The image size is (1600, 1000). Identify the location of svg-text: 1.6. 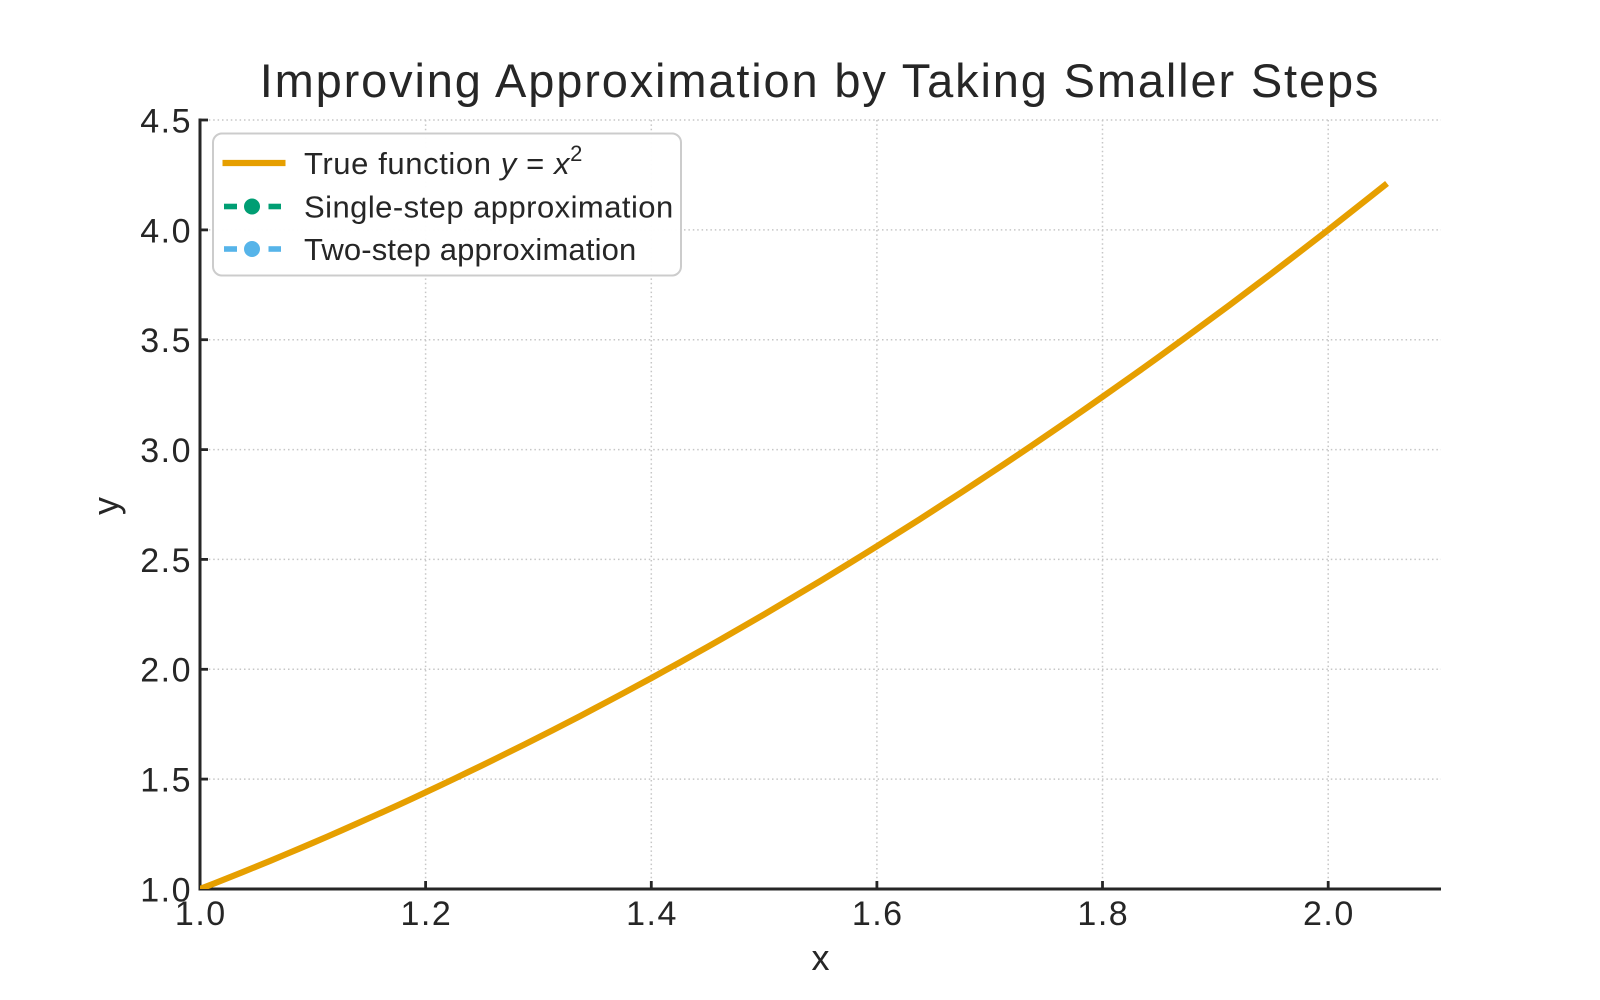
(878, 914).